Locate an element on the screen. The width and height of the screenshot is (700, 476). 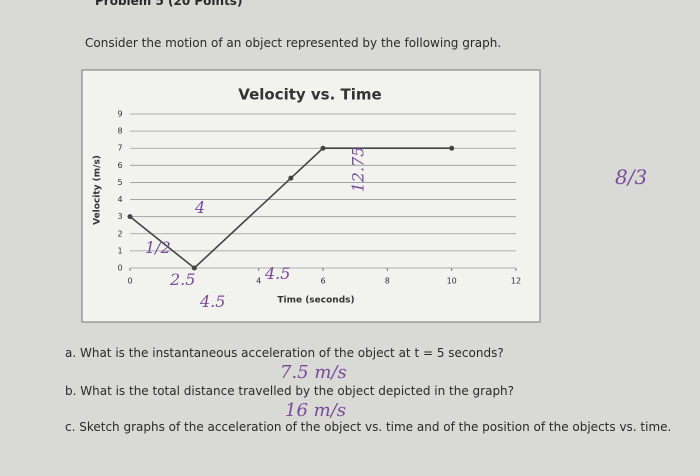
handwriting: 16 m/s is located at coordinates (315, 410).